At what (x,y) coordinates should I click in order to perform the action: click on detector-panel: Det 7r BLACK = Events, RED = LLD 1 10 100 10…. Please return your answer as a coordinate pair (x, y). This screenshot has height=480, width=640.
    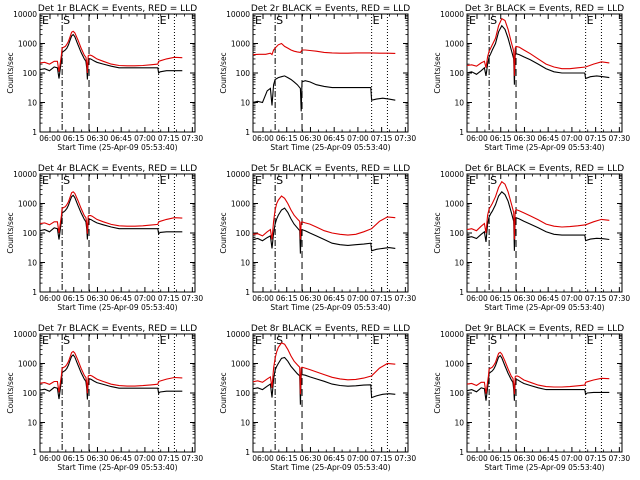
    Looking at the image, I should click on (104, 398).